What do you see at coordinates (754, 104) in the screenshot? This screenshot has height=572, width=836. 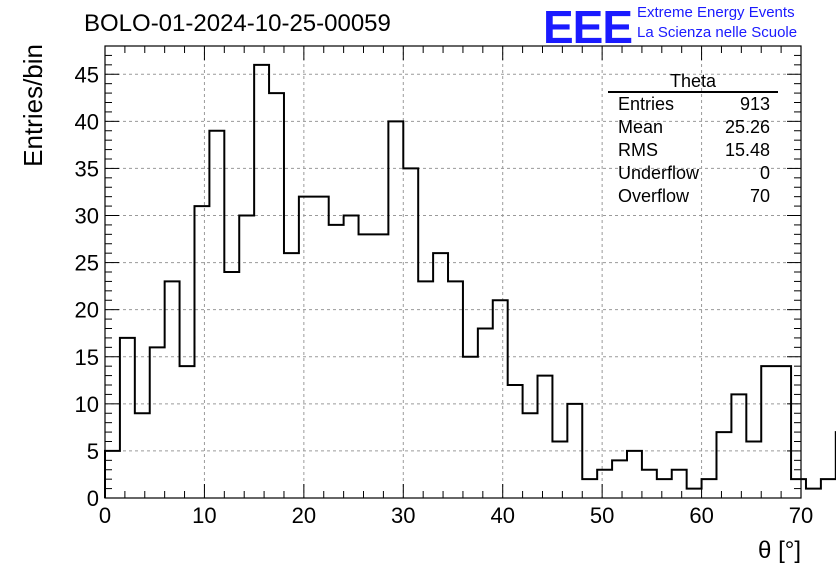 I see `stats-value: 913` at bounding box center [754, 104].